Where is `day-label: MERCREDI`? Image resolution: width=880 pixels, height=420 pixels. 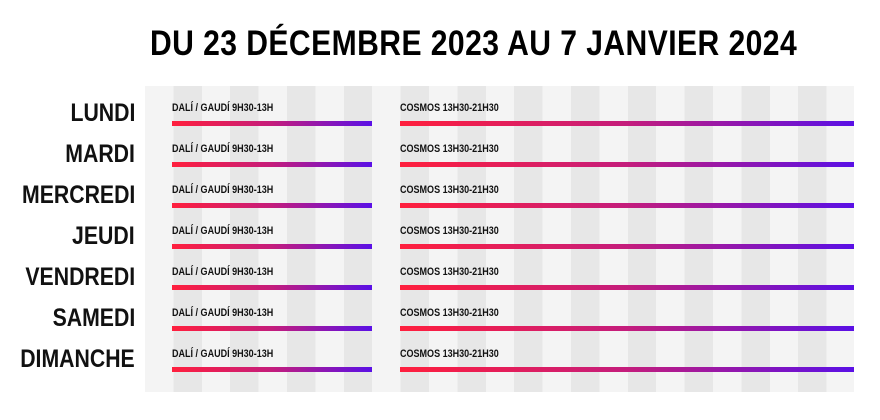
day-label: MERCREDI is located at coordinates (78, 195).